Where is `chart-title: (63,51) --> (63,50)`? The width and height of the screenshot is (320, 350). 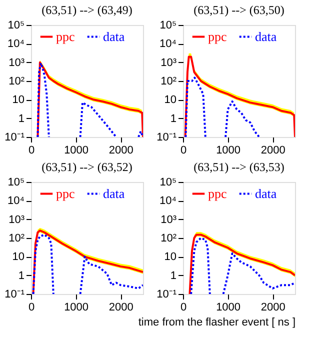 chart-title: (63,51) --> (63,50) is located at coordinates (239, 10).